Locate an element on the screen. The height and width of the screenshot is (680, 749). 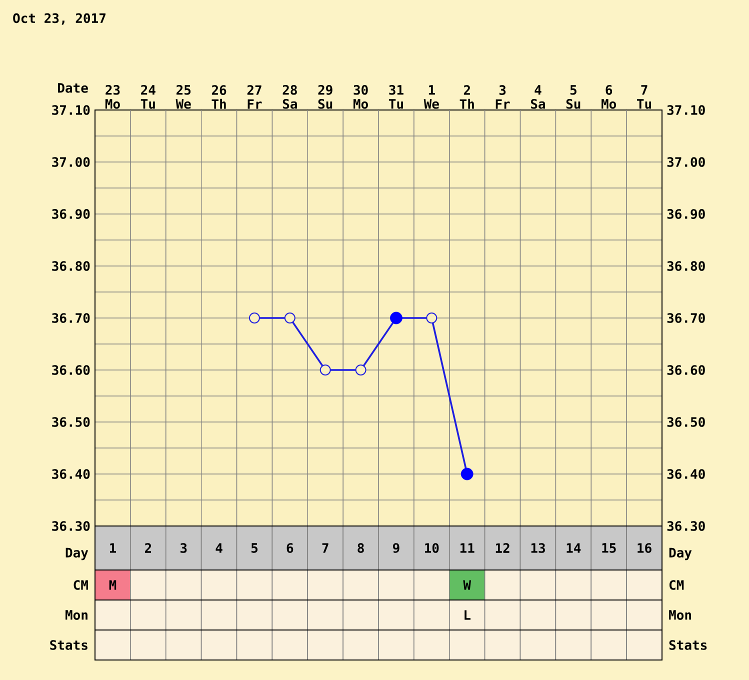
text: 1 is located at coordinates (113, 548).